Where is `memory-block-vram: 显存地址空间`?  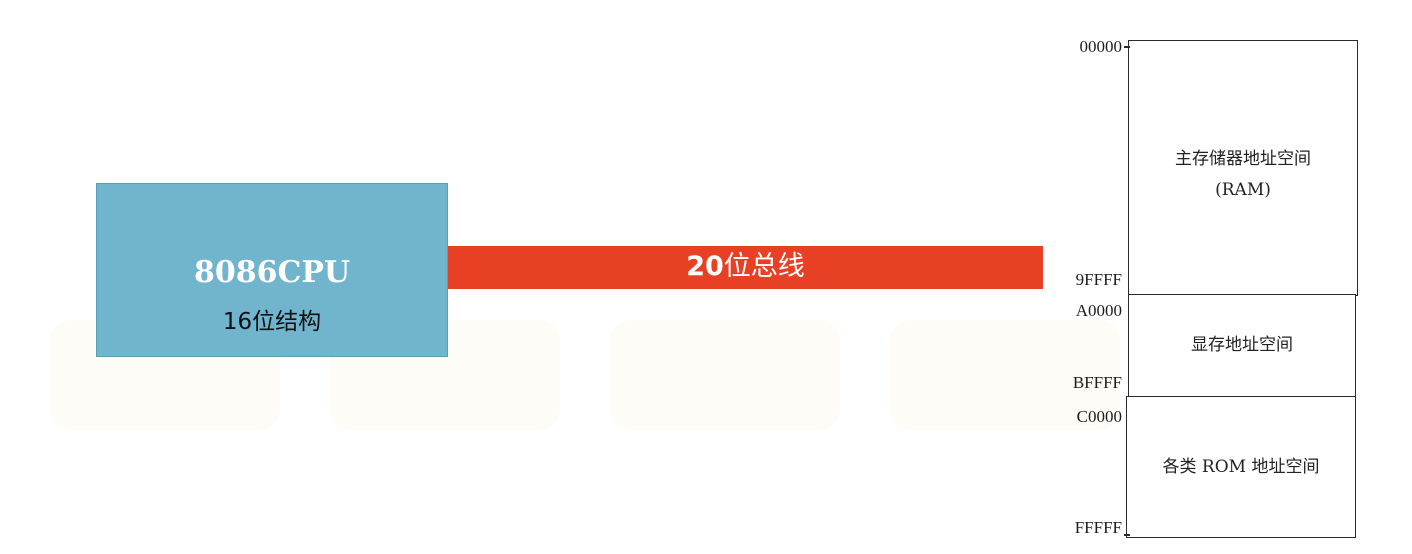 memory-block-vram: 显存地址空间 is located at coordinates (1242, 346).